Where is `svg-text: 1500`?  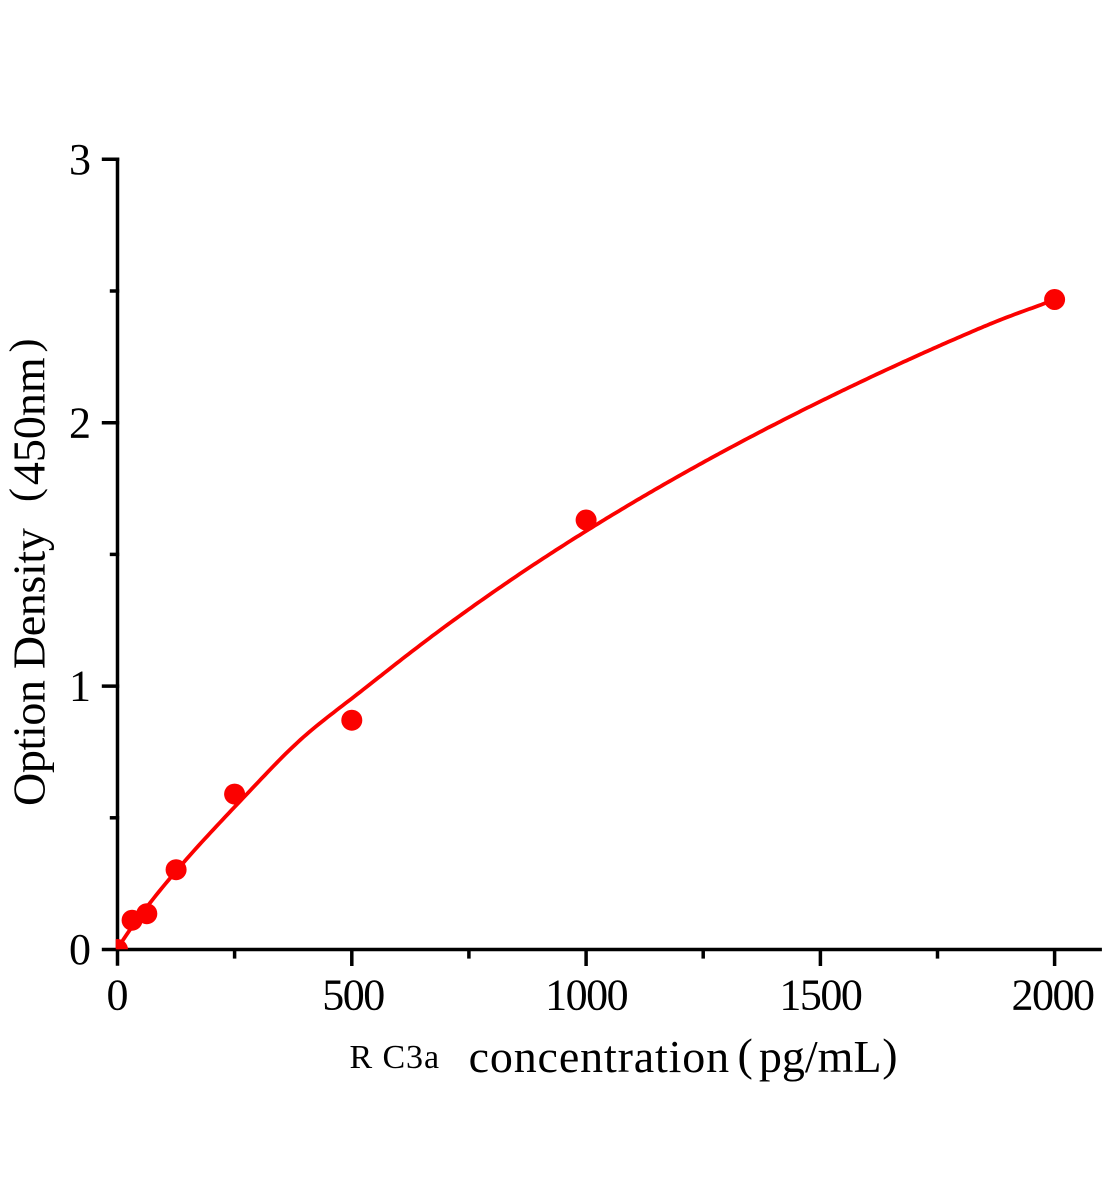 svg-text: 1500 is located at coordinates (820, 995).